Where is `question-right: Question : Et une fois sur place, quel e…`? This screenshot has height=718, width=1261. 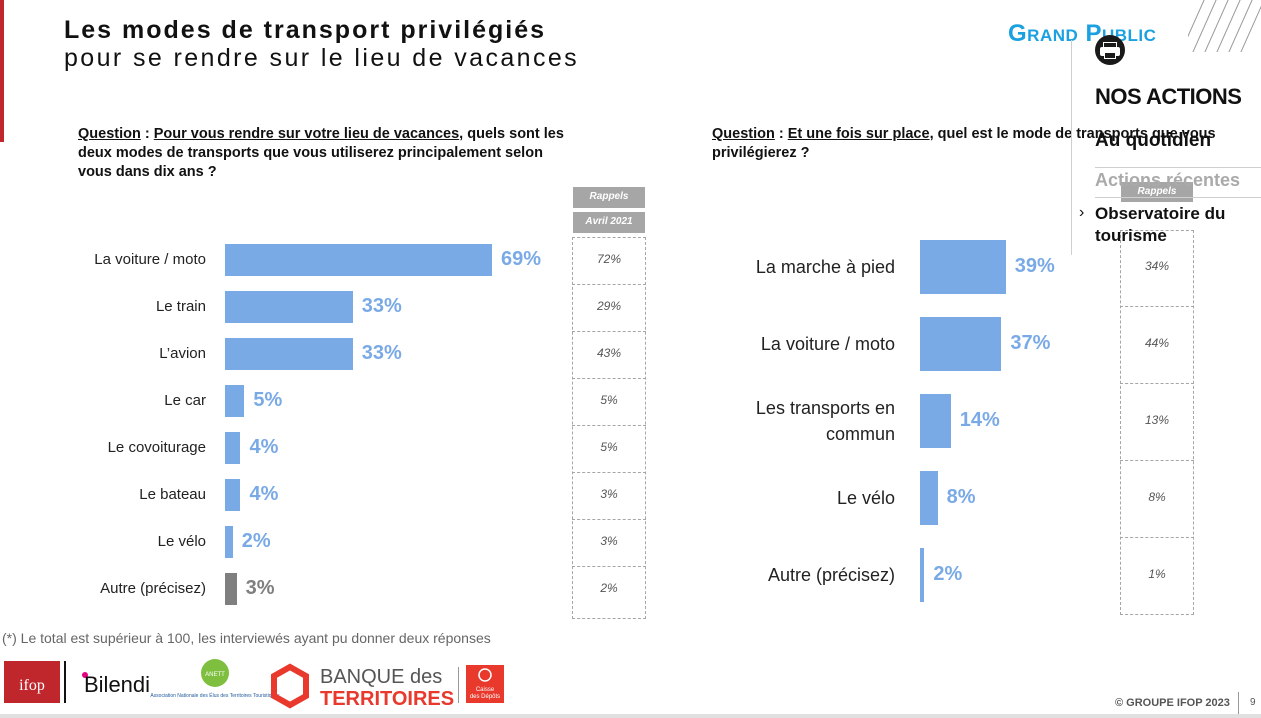
question-right: Question : Et une fois sur place, quel e… is located at coordinates (964, 143).